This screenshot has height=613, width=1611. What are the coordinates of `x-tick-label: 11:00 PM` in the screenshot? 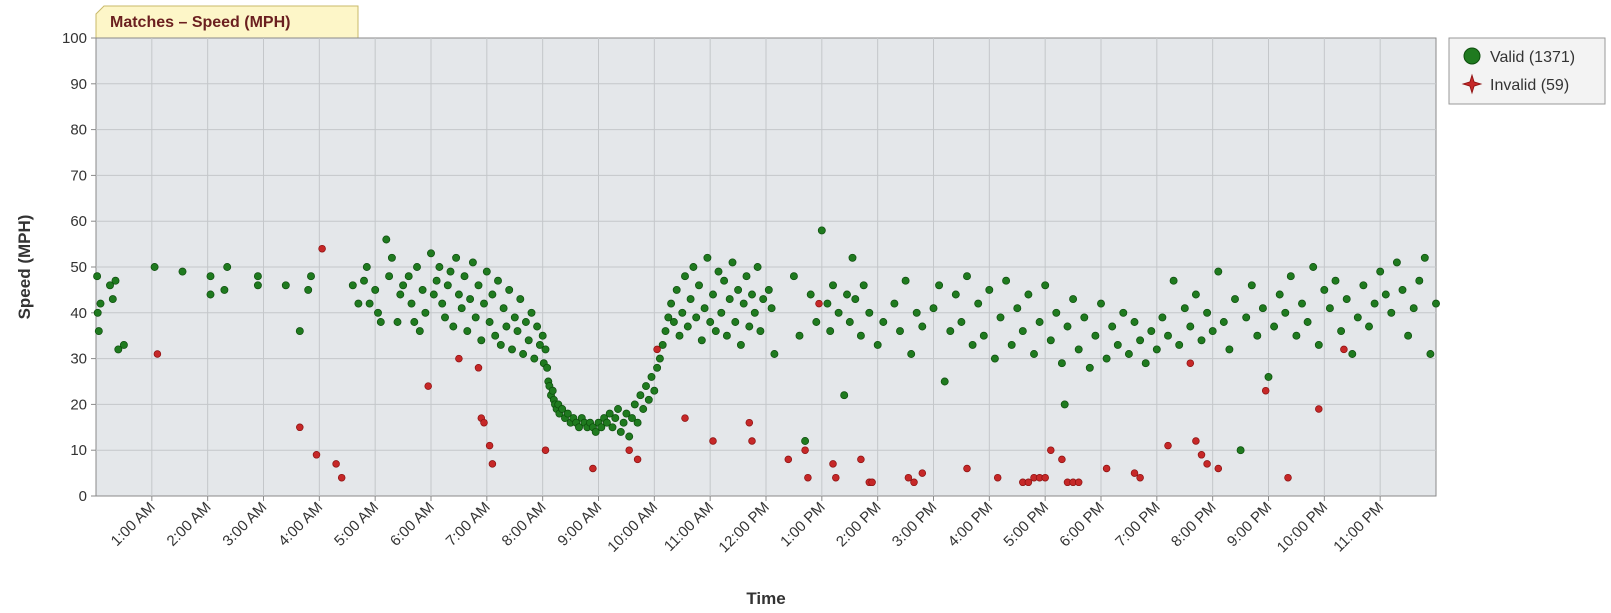 It's located at (1358, 527).